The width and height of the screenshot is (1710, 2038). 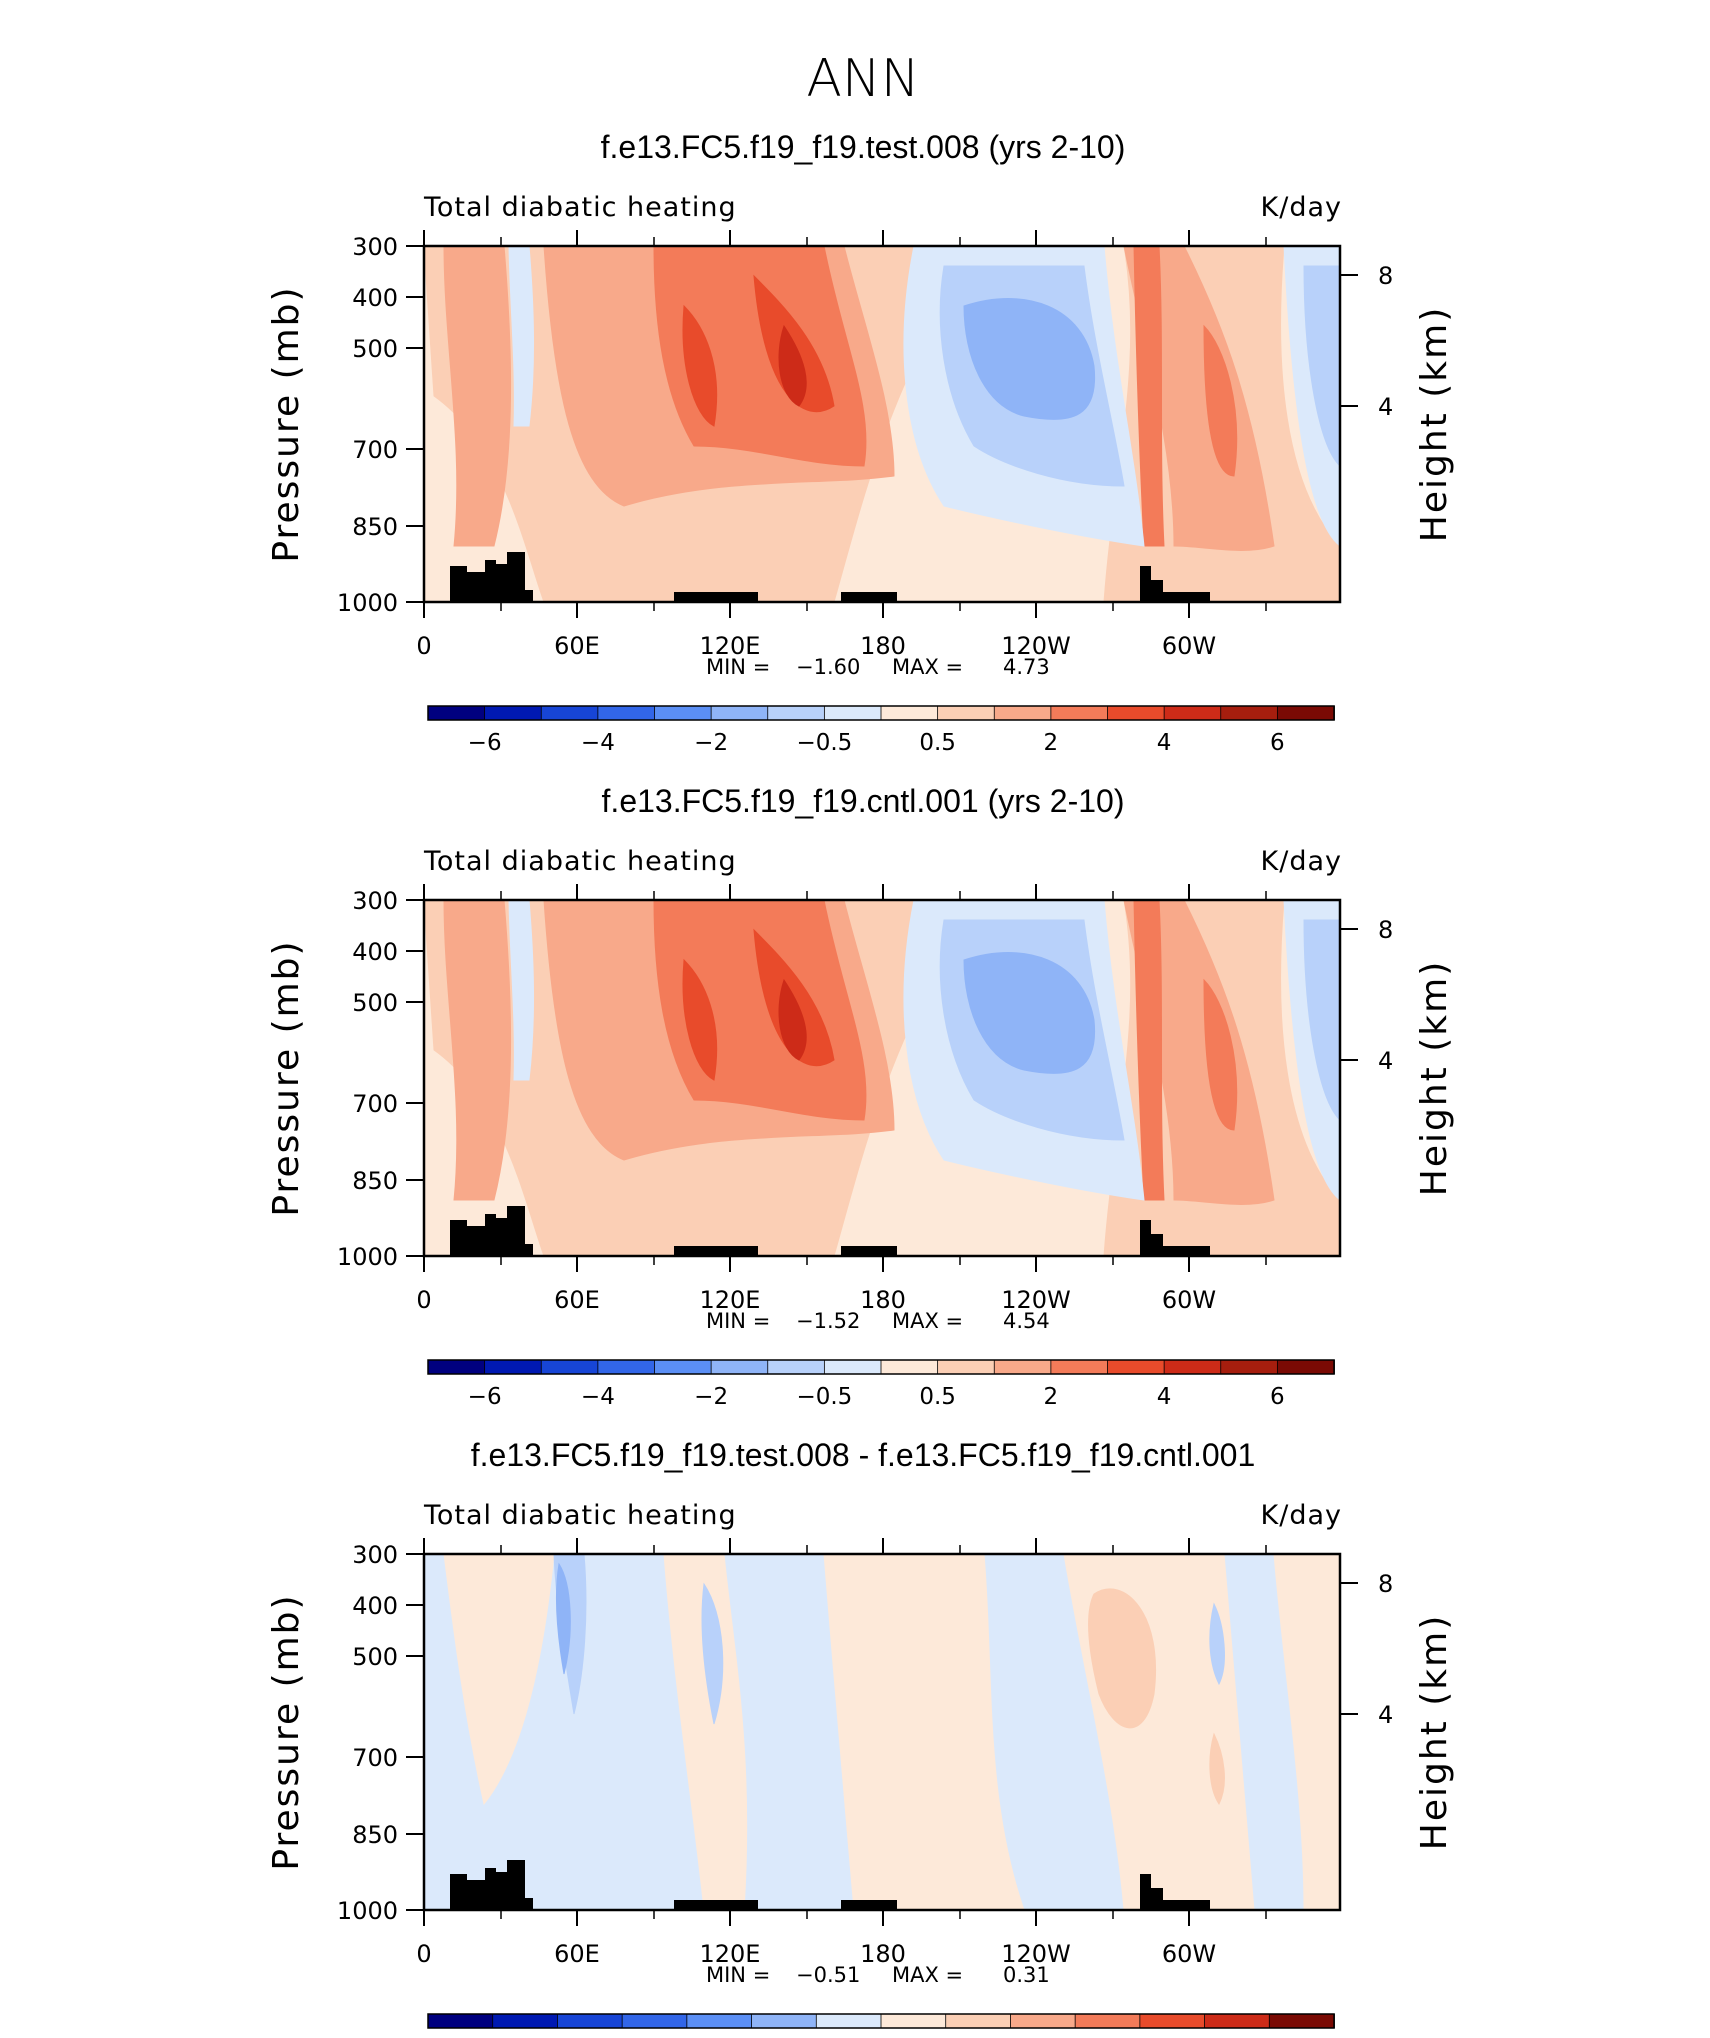 What do you see at coordinates (1385, 1061) in the screenshot?
I see `y-right-tick-label: 4` at bounding box center [1385, 1061].